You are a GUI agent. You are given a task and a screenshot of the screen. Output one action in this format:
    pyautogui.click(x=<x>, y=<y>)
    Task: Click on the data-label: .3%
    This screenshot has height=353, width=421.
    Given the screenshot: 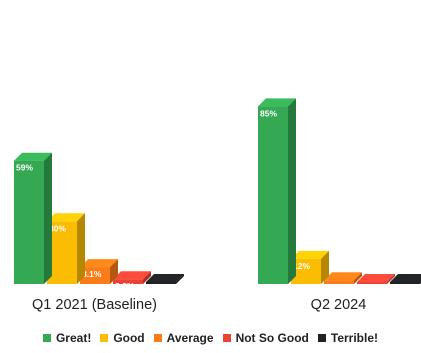 What is the action you would take?
    pyautogui.click(x=155, y=289)
    